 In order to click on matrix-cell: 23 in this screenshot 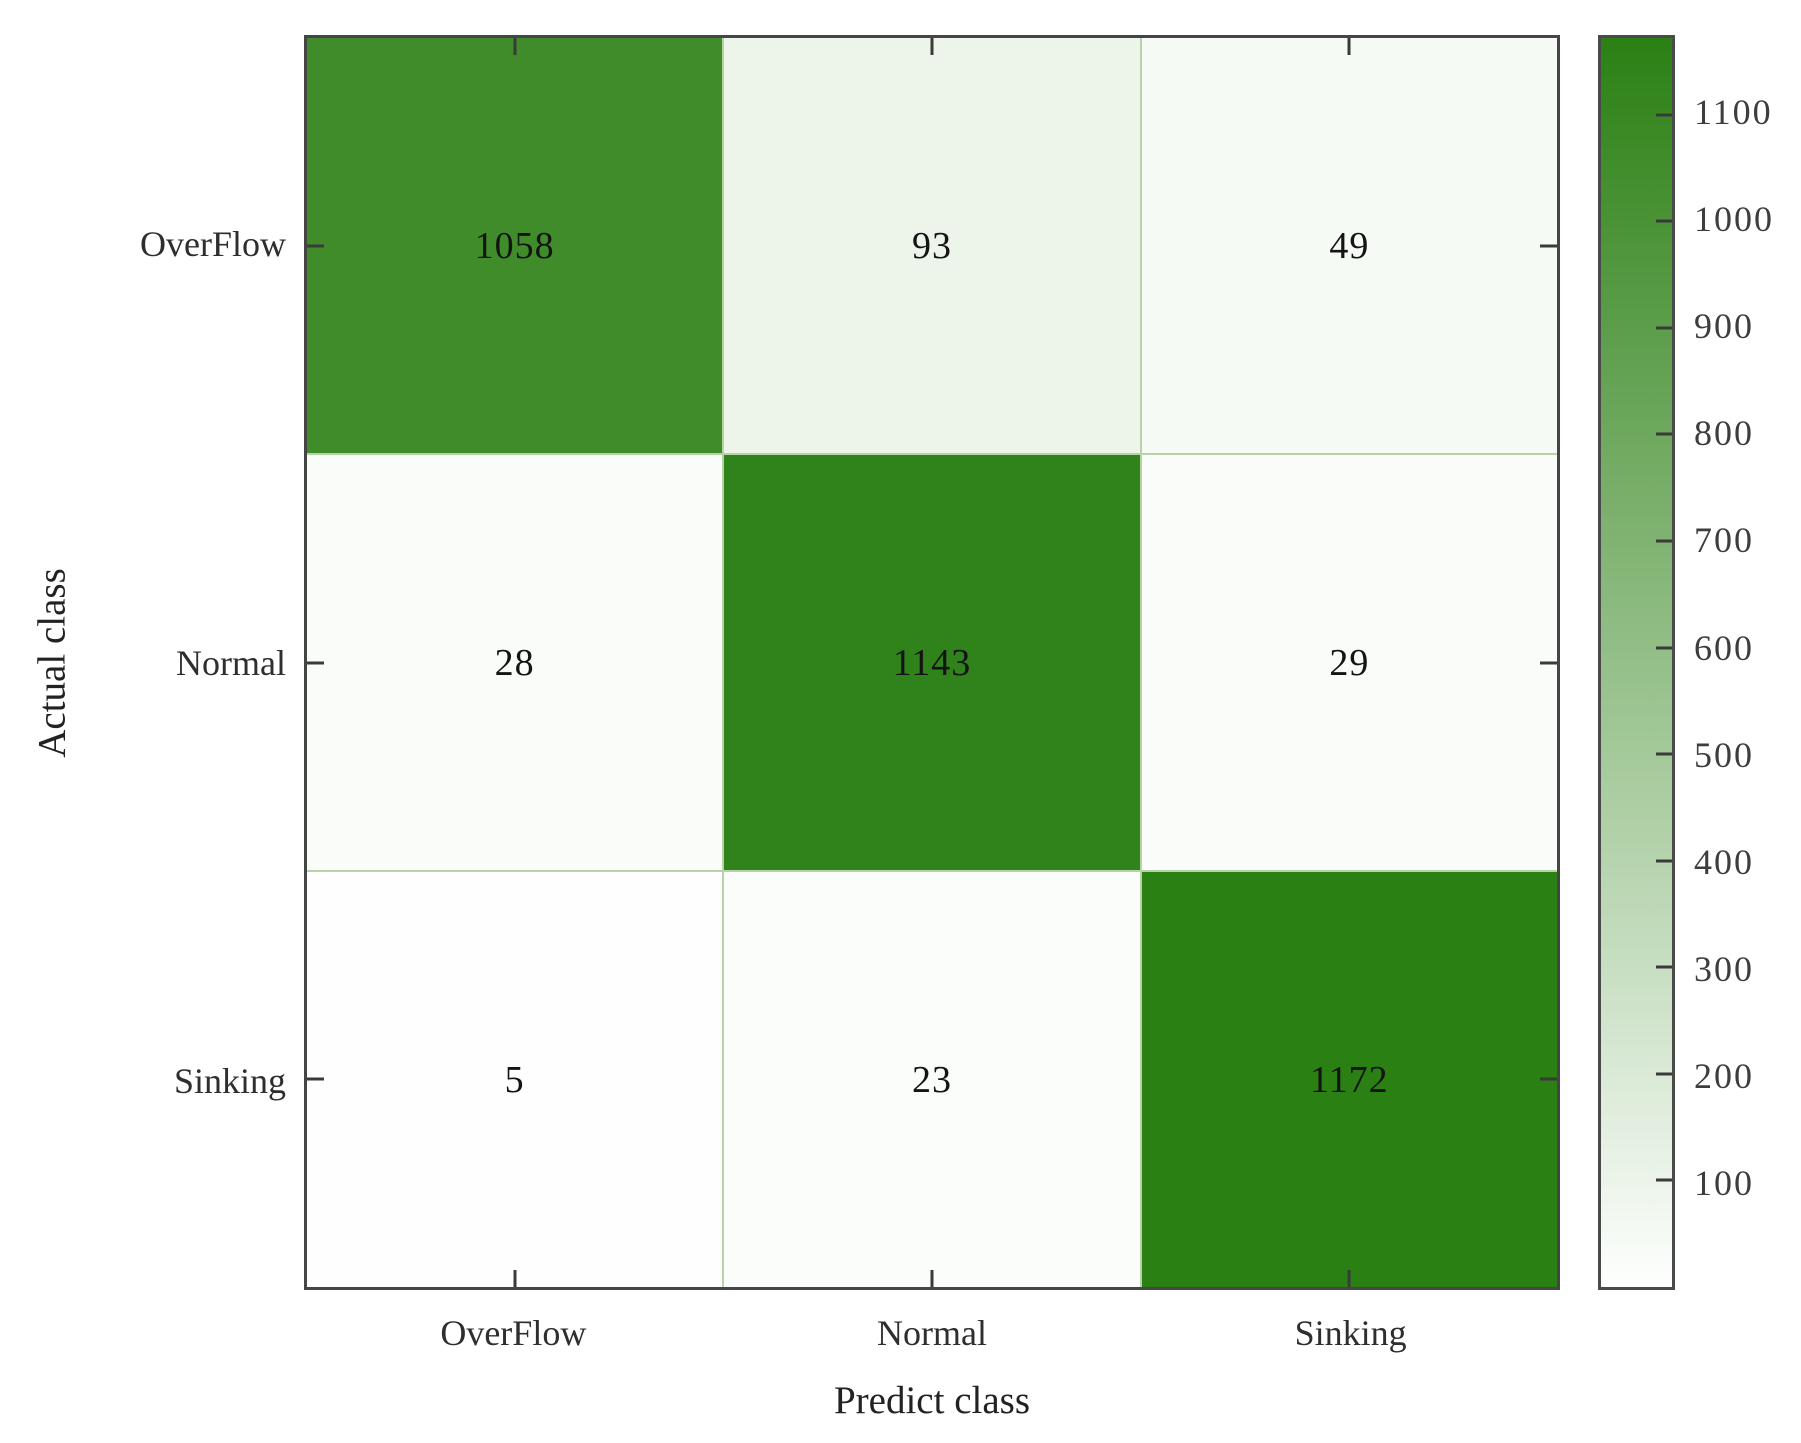, I will do `click(932, 1079)`.